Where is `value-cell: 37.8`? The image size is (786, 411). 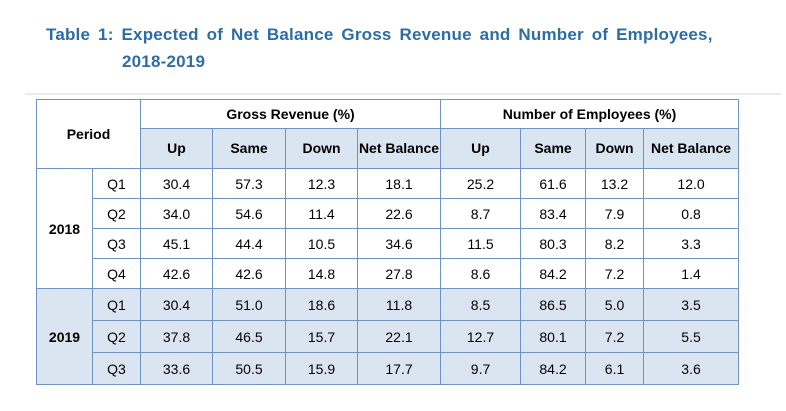 value-cell: 37.8 is located at coordinates (177, 336).